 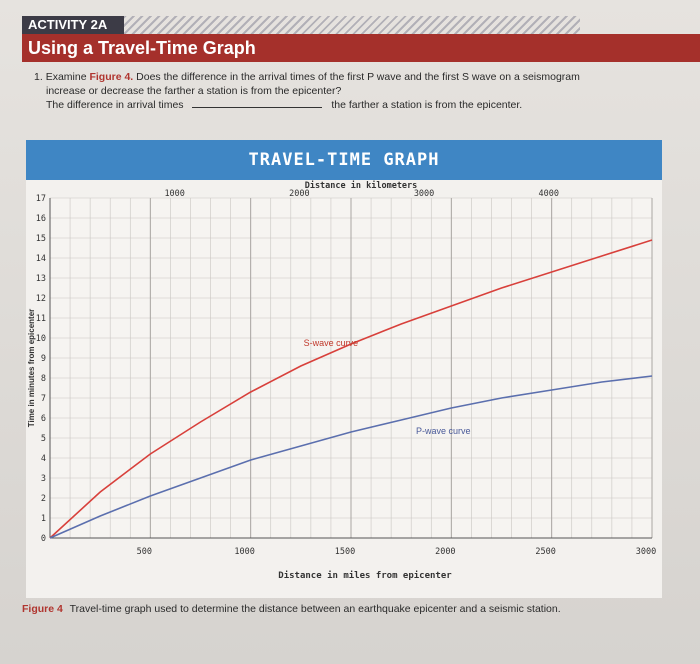 What do you see at coordinates (43, 539) in the screenshot?
I see `y-tick-label: 0` at bounding box center [43, 539].